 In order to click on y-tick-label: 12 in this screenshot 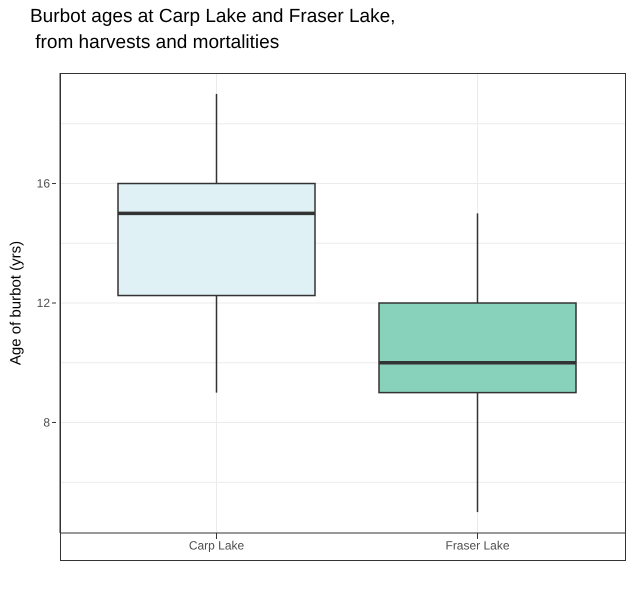, I will do `click(43, 303)`.